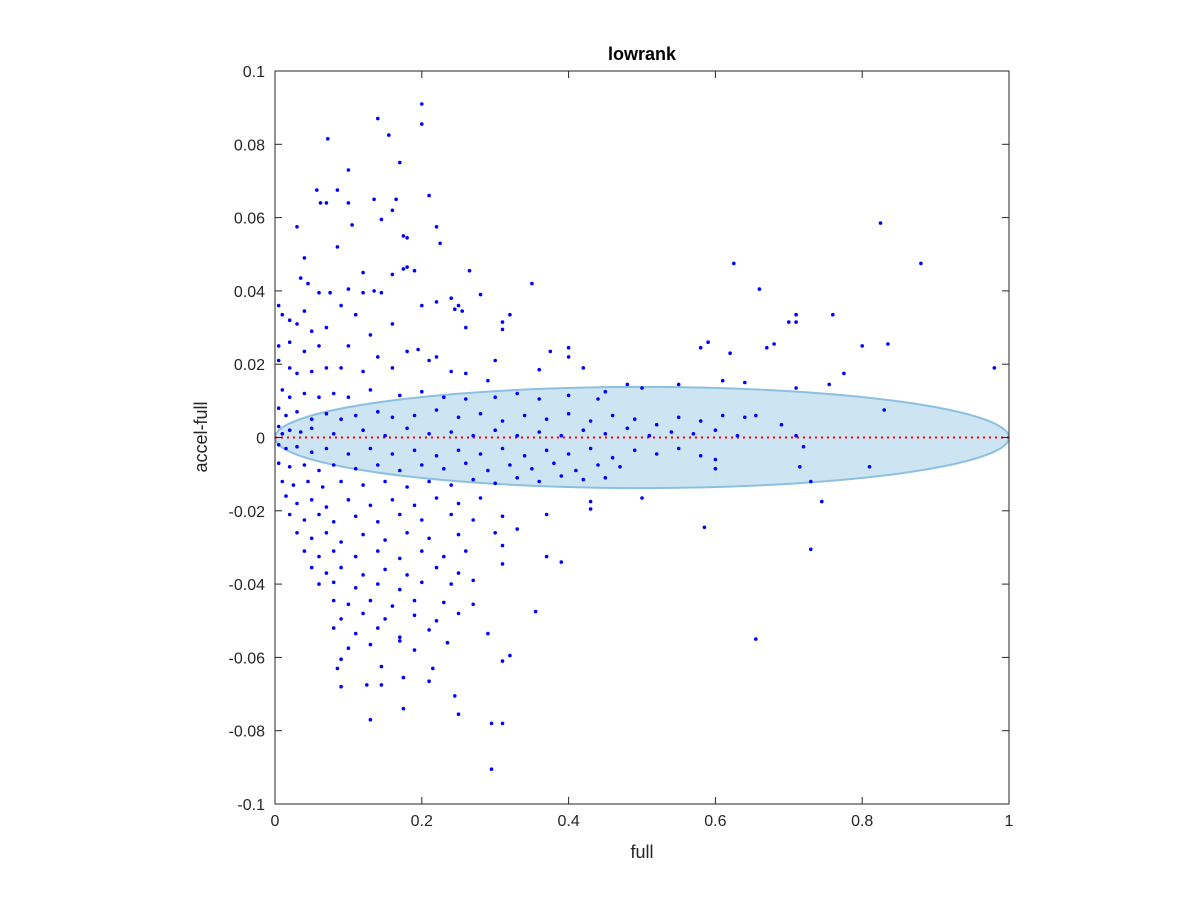  I want to click on y-tick-label: 0.06, so click(249, 219).